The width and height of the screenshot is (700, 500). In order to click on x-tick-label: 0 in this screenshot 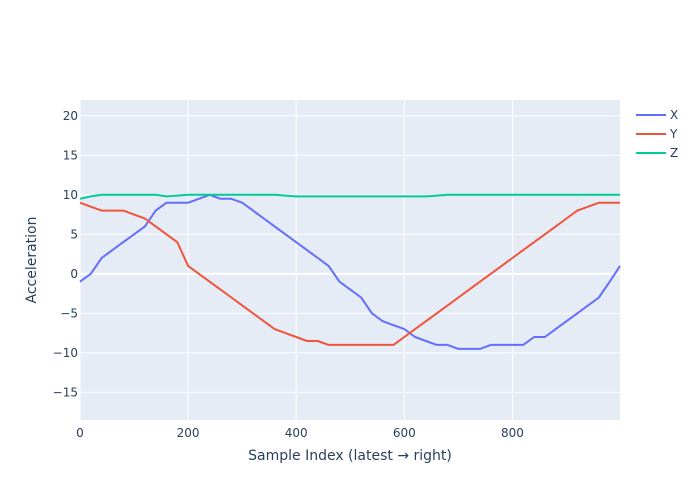, I will do `click(80, 433)`.